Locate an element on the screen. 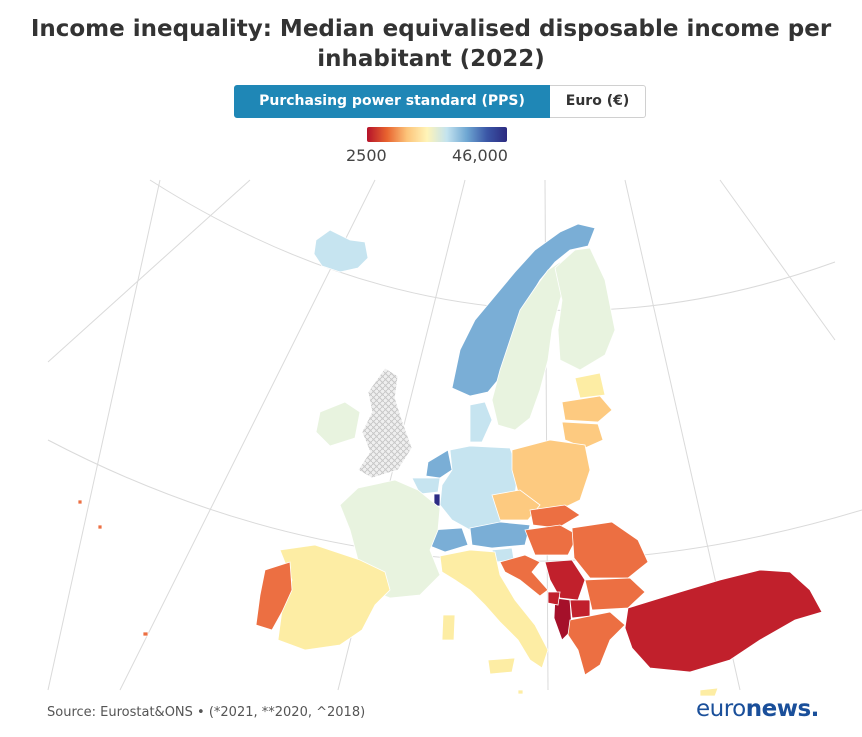 This screenshot has height=737, width=862. country-hungary is located at coordinates (551, 540).